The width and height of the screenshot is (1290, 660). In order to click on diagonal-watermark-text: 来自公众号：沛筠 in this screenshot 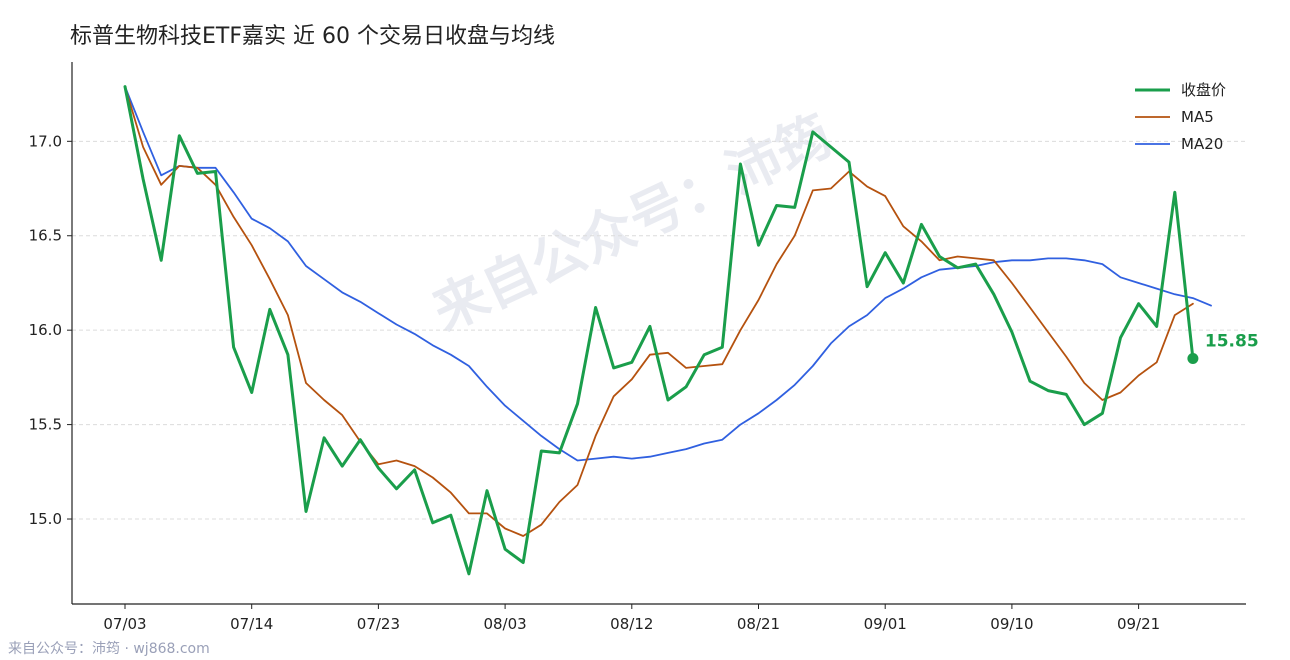, I will do `click(632, 223)`.